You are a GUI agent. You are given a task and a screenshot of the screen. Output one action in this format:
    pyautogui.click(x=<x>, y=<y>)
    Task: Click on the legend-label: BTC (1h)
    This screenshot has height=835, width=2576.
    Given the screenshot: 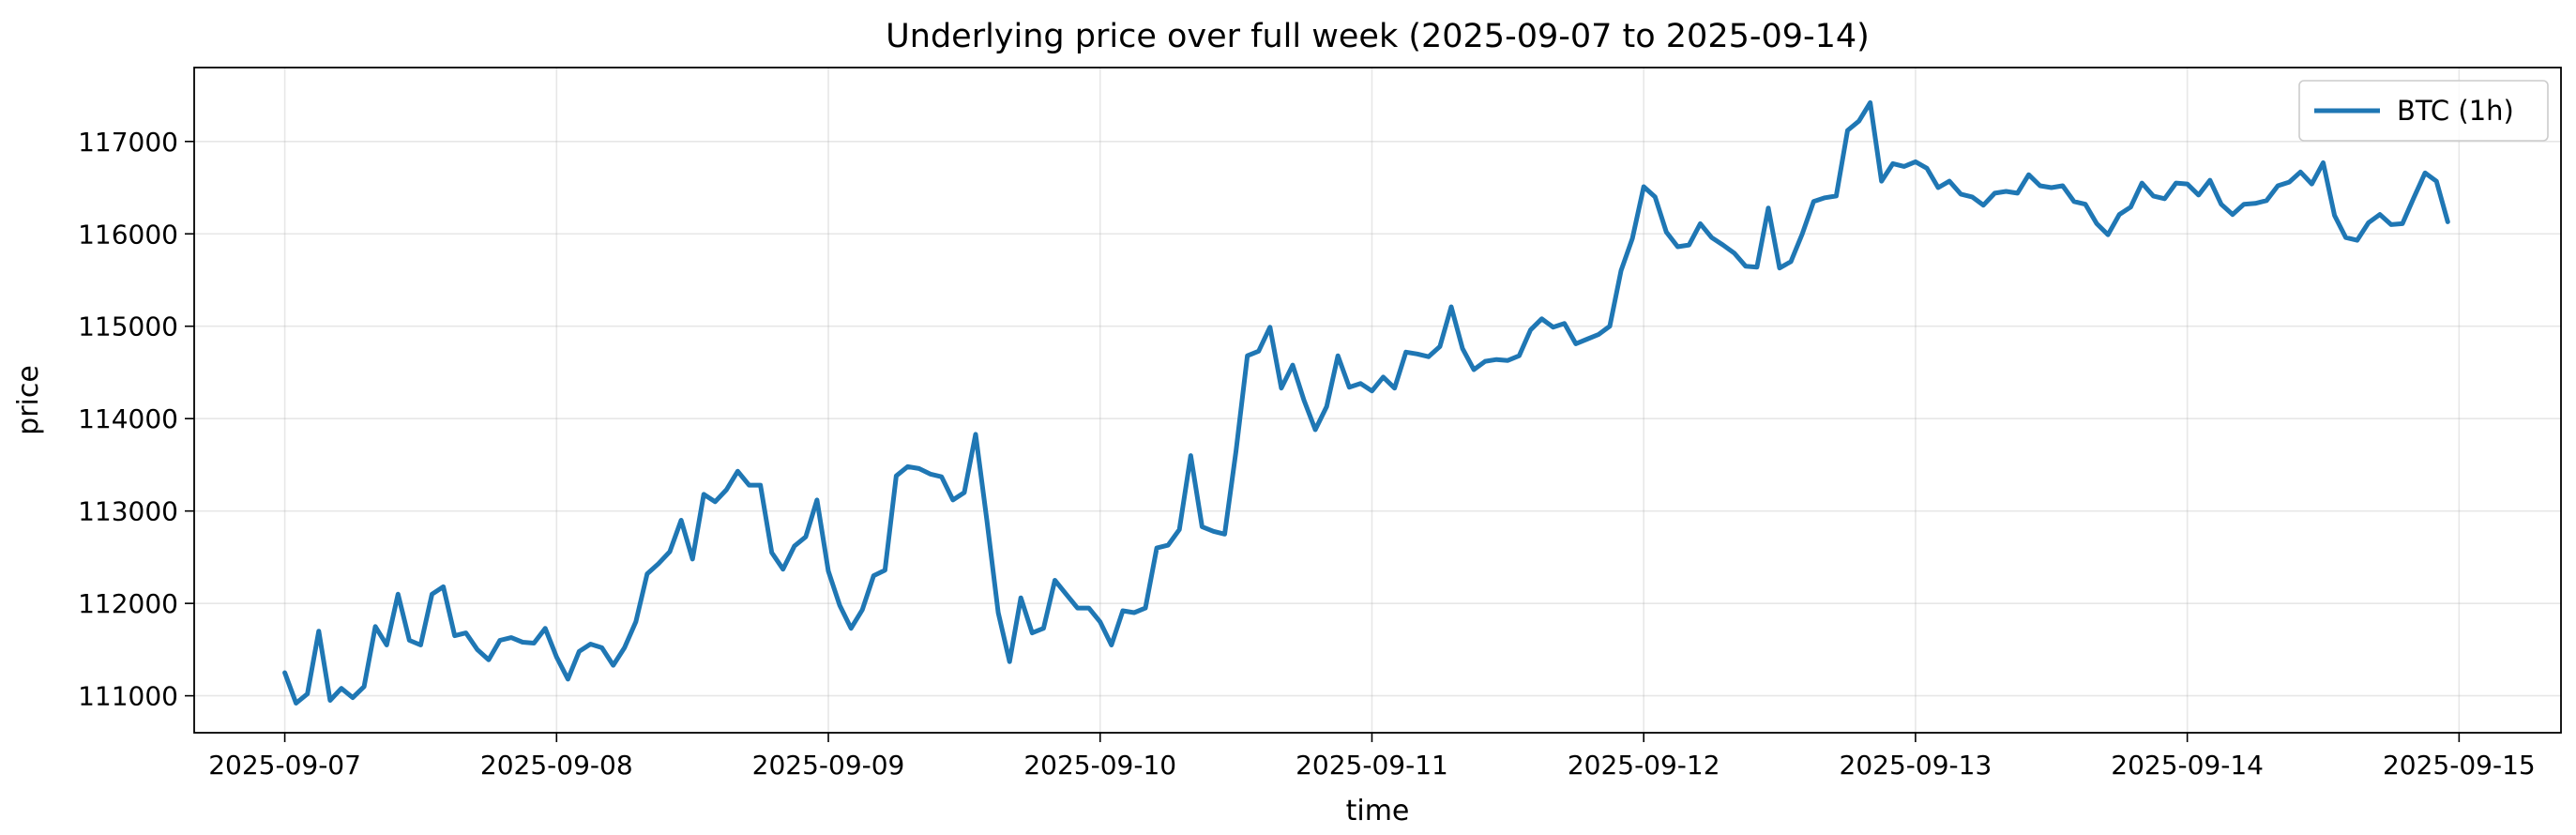 What is the action you would take?
    pyautogui.click(x=2456, y=111)
    